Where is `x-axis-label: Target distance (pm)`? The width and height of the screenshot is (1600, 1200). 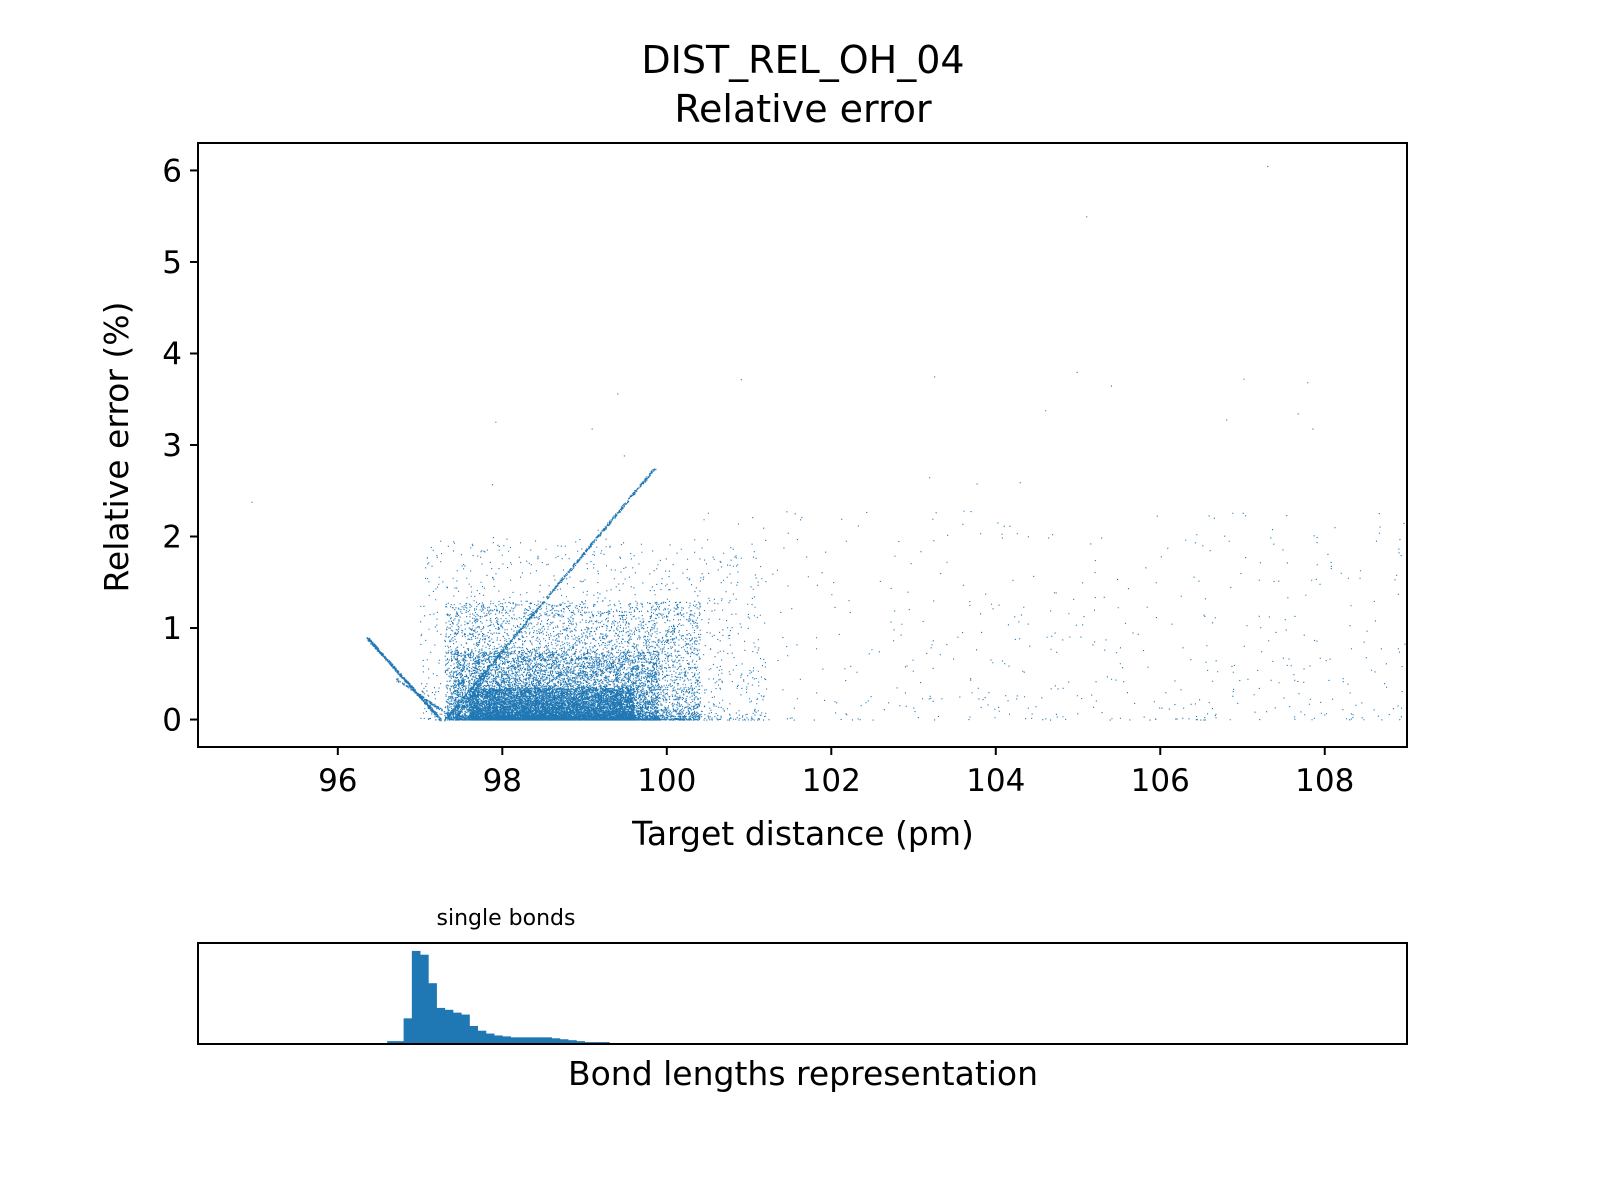 x-axis-label: Target distance (pm) is located at coordinates (802, 833).